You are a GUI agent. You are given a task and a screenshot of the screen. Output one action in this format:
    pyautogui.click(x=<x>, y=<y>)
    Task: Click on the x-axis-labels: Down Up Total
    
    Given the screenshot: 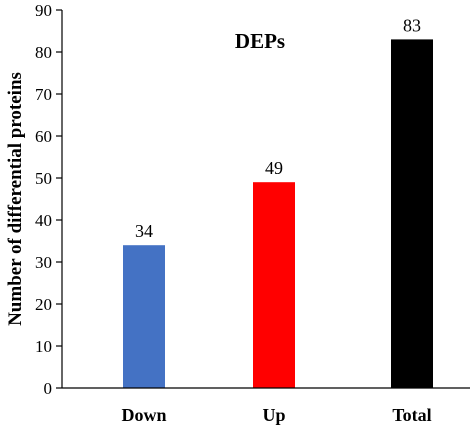 What is the action you would take?
    pyautogui.click(x=276, y=415)
    